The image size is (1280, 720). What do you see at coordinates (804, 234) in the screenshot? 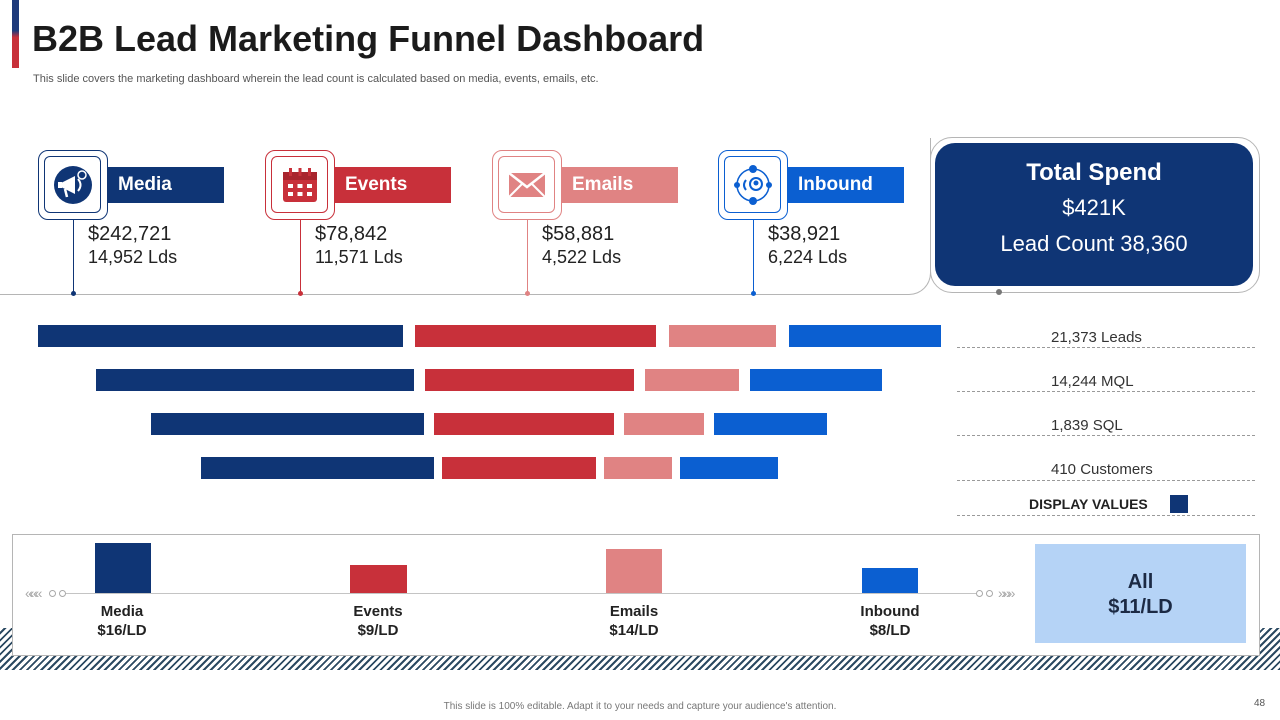
I see `inbound-amount: $38,921` at bounding box center [804, 234].